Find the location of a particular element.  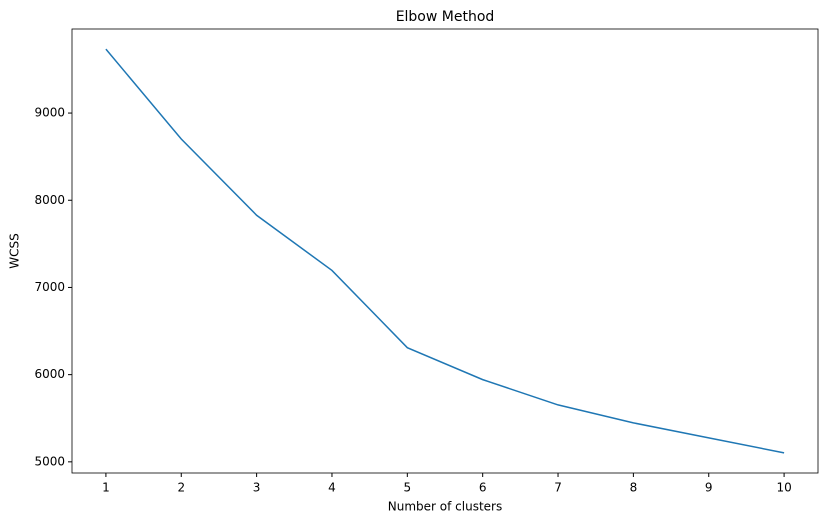

x-tick-label: 9 is located at coordinates (709, 488).